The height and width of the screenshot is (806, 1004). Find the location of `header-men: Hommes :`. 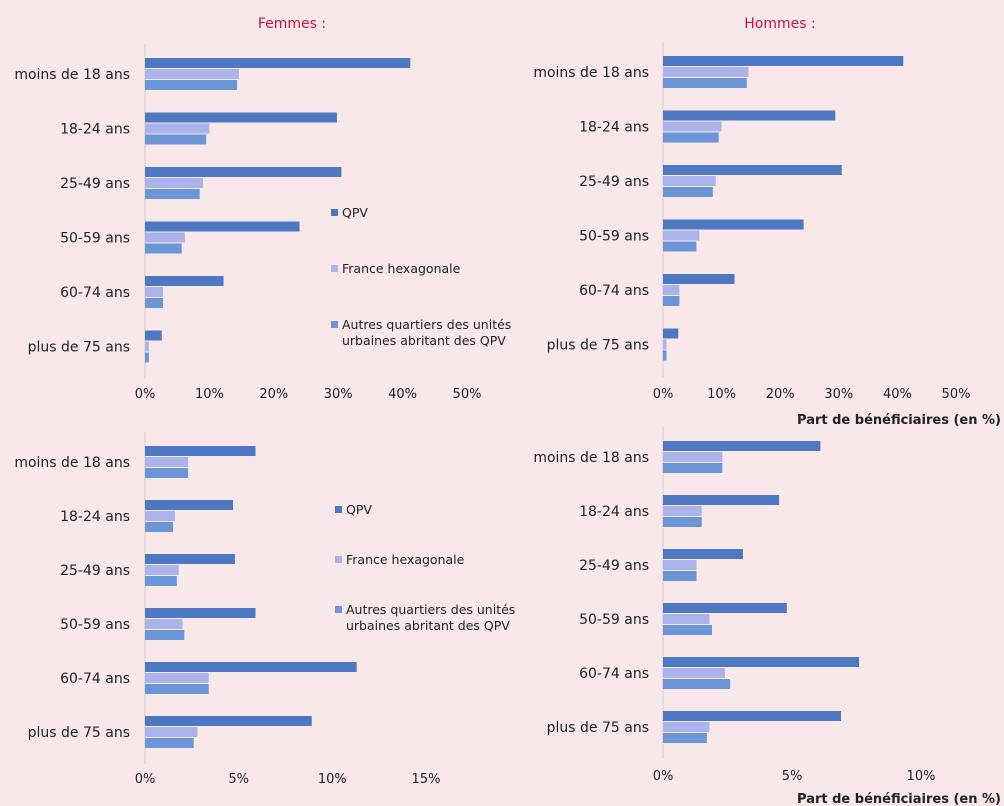

header-men: Hommes : is located at coordinates (779, 24).